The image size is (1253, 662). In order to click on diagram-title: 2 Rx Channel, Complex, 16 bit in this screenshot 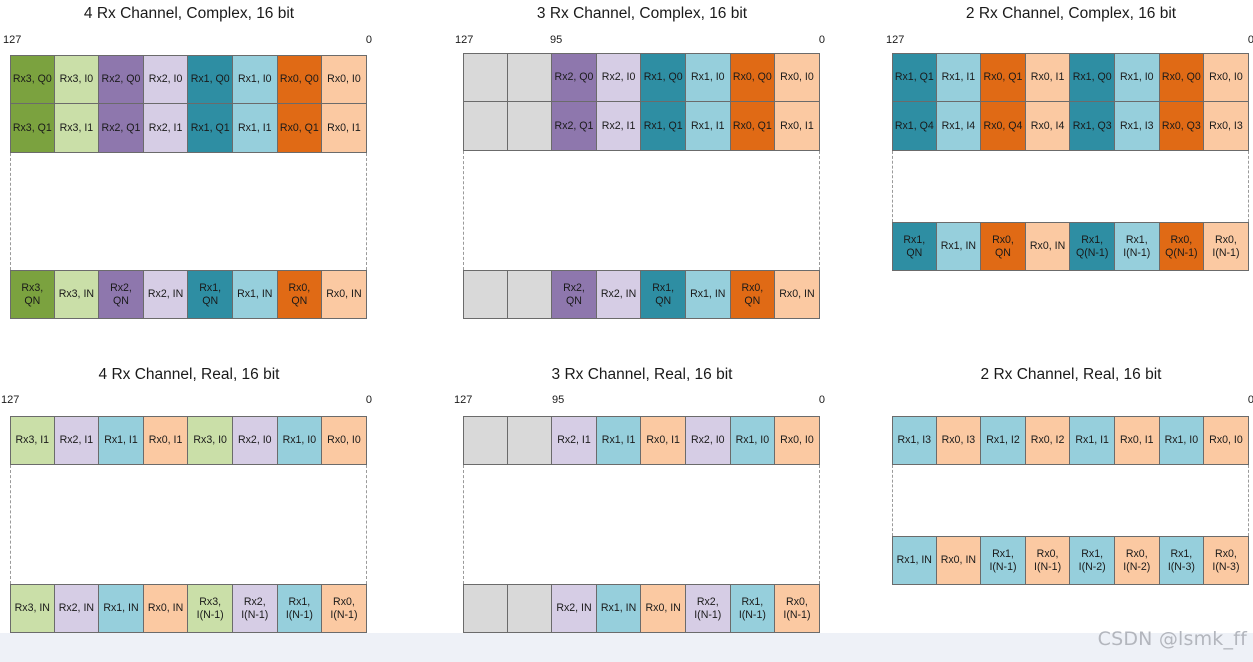, I will do `click(1071, 13)`.